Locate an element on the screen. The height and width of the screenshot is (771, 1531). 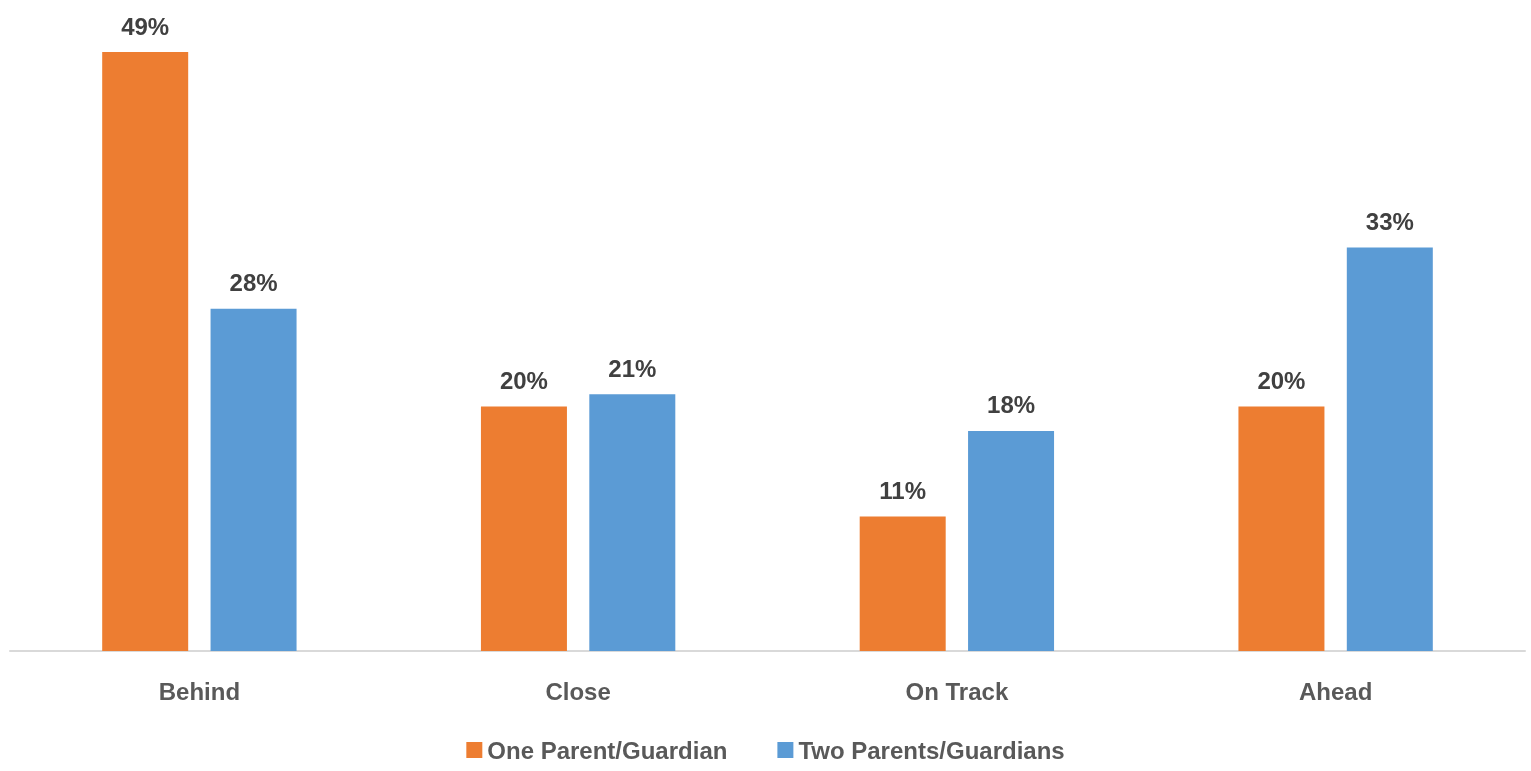
x-tick-label: Close is located at coordinates (578, 691).